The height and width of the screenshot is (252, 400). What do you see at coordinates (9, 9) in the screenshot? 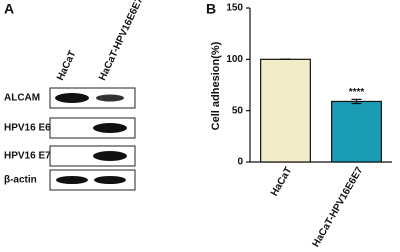
I see `panel-label: A` at bounding box center [9, 9].